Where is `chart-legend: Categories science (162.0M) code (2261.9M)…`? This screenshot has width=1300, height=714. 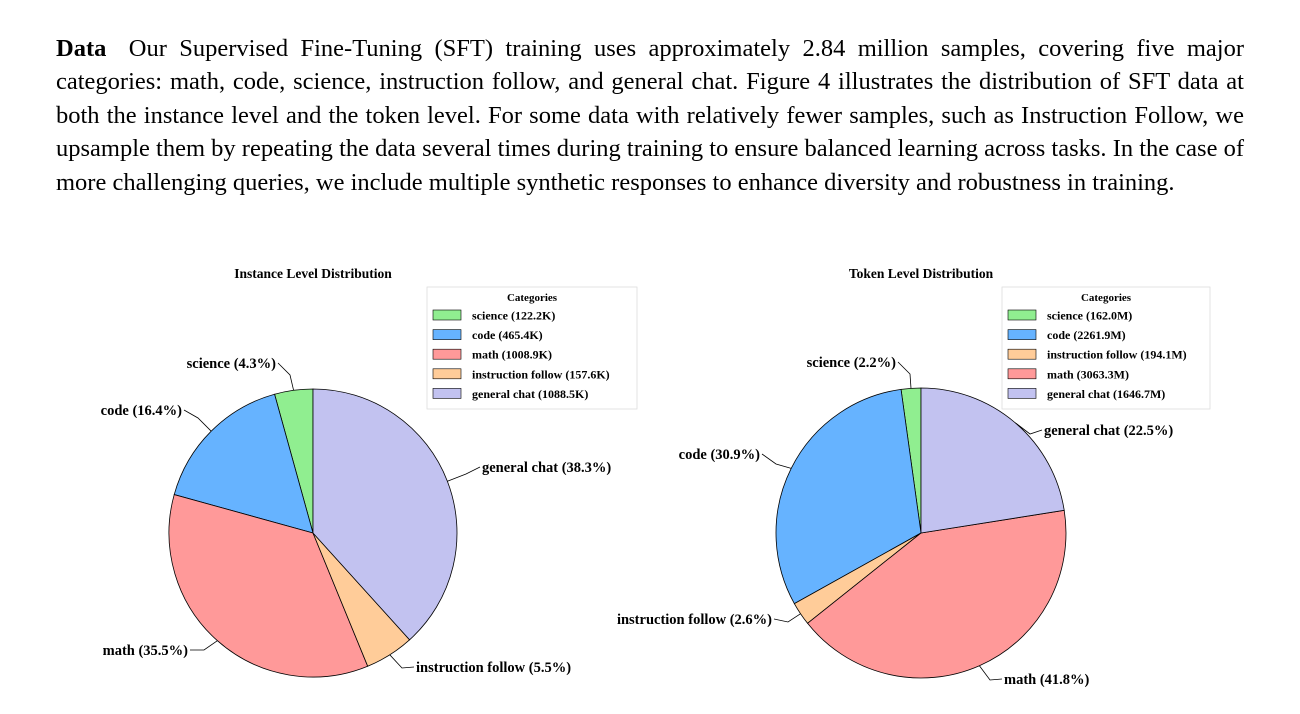 chart-legend: Categories science (162.0M) code (2261.9M)… is located at coordinates (1106, 348).